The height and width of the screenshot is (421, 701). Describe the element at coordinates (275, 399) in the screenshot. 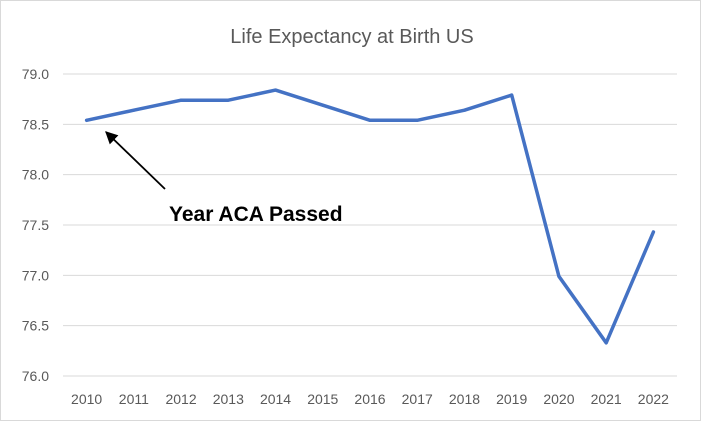

I see `x-tick-label: 2014` at that location.